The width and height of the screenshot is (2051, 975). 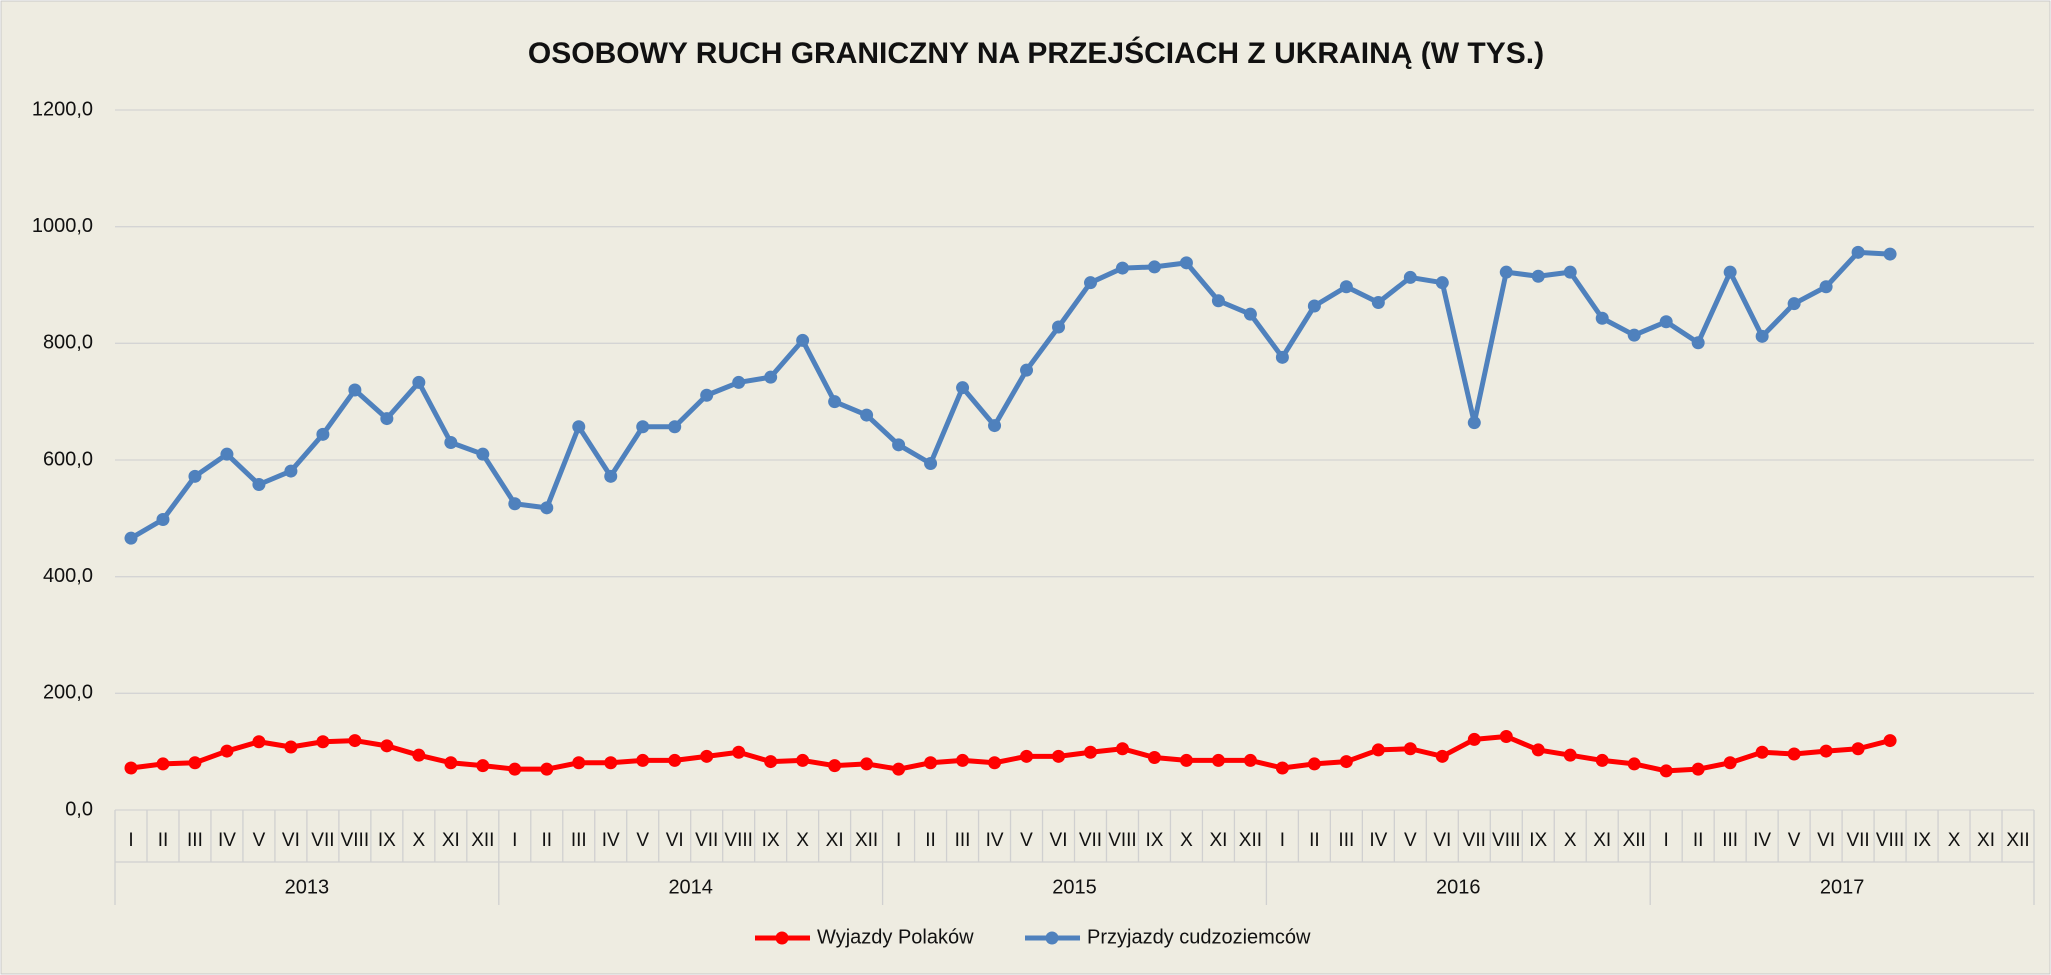 What do you see at coordinates (895, 937) in the screenshot?
I see `legend-label: Wyjazdy Polaków` at bounding box center [895, 937].